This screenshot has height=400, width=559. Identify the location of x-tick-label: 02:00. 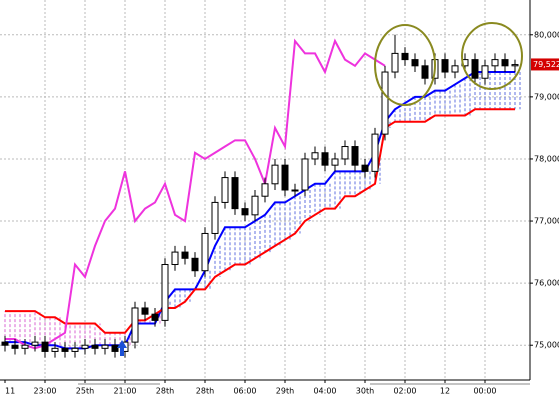
(404, 391).